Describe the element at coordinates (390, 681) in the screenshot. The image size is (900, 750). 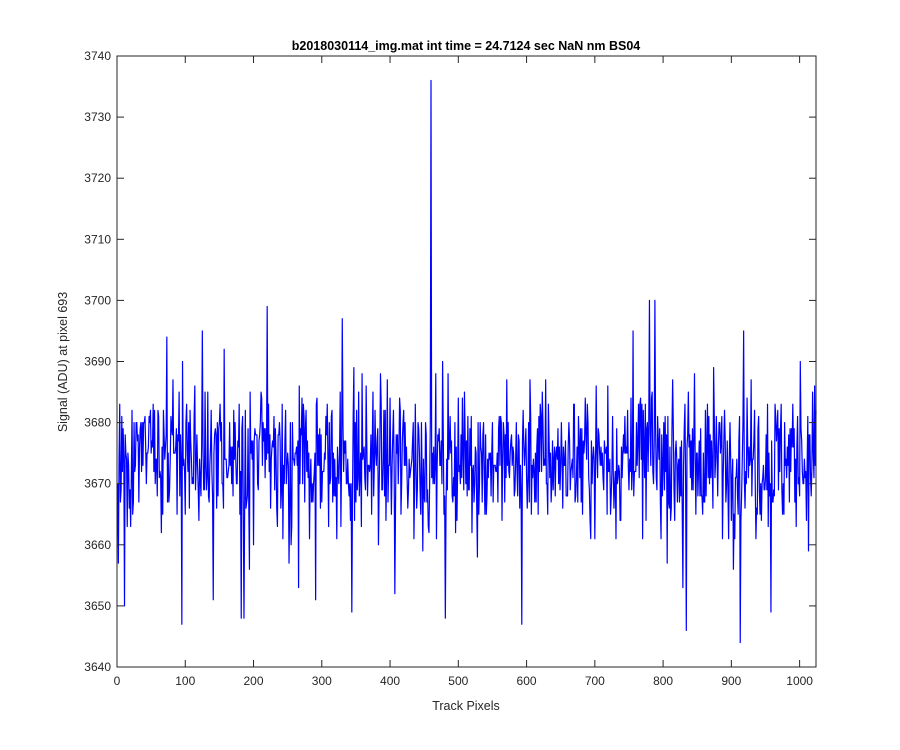
I see `x-tick-label: 400` at that location.